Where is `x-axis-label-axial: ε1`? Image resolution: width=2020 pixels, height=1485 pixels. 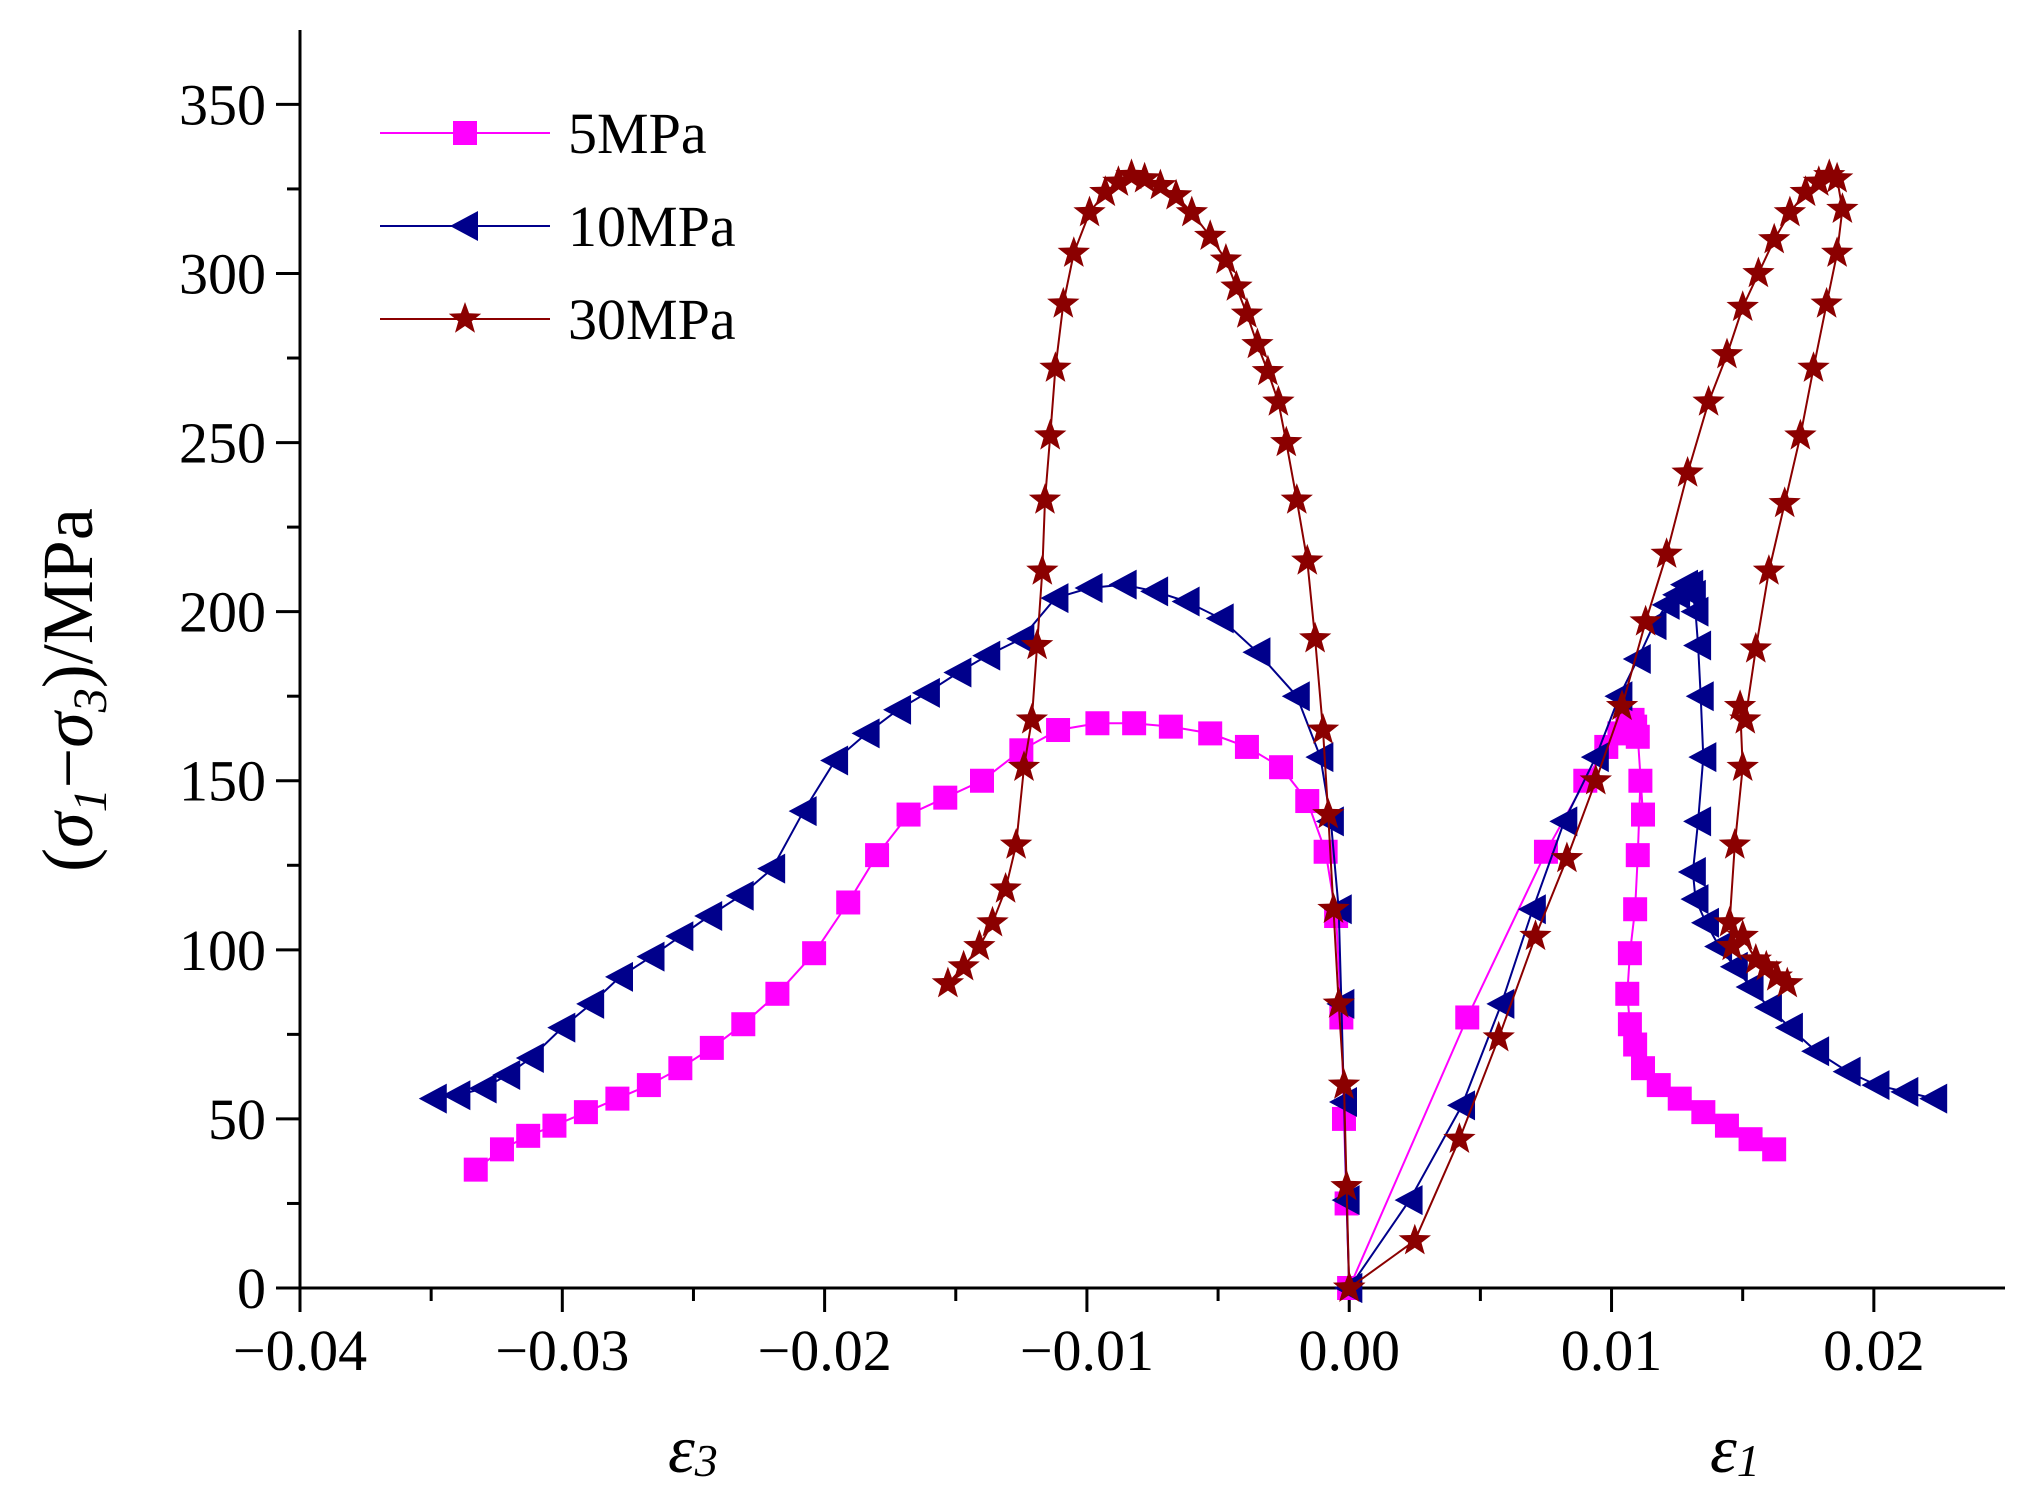
x-axis-label-axial: ε1 is located at coordinates (1735, 1448).